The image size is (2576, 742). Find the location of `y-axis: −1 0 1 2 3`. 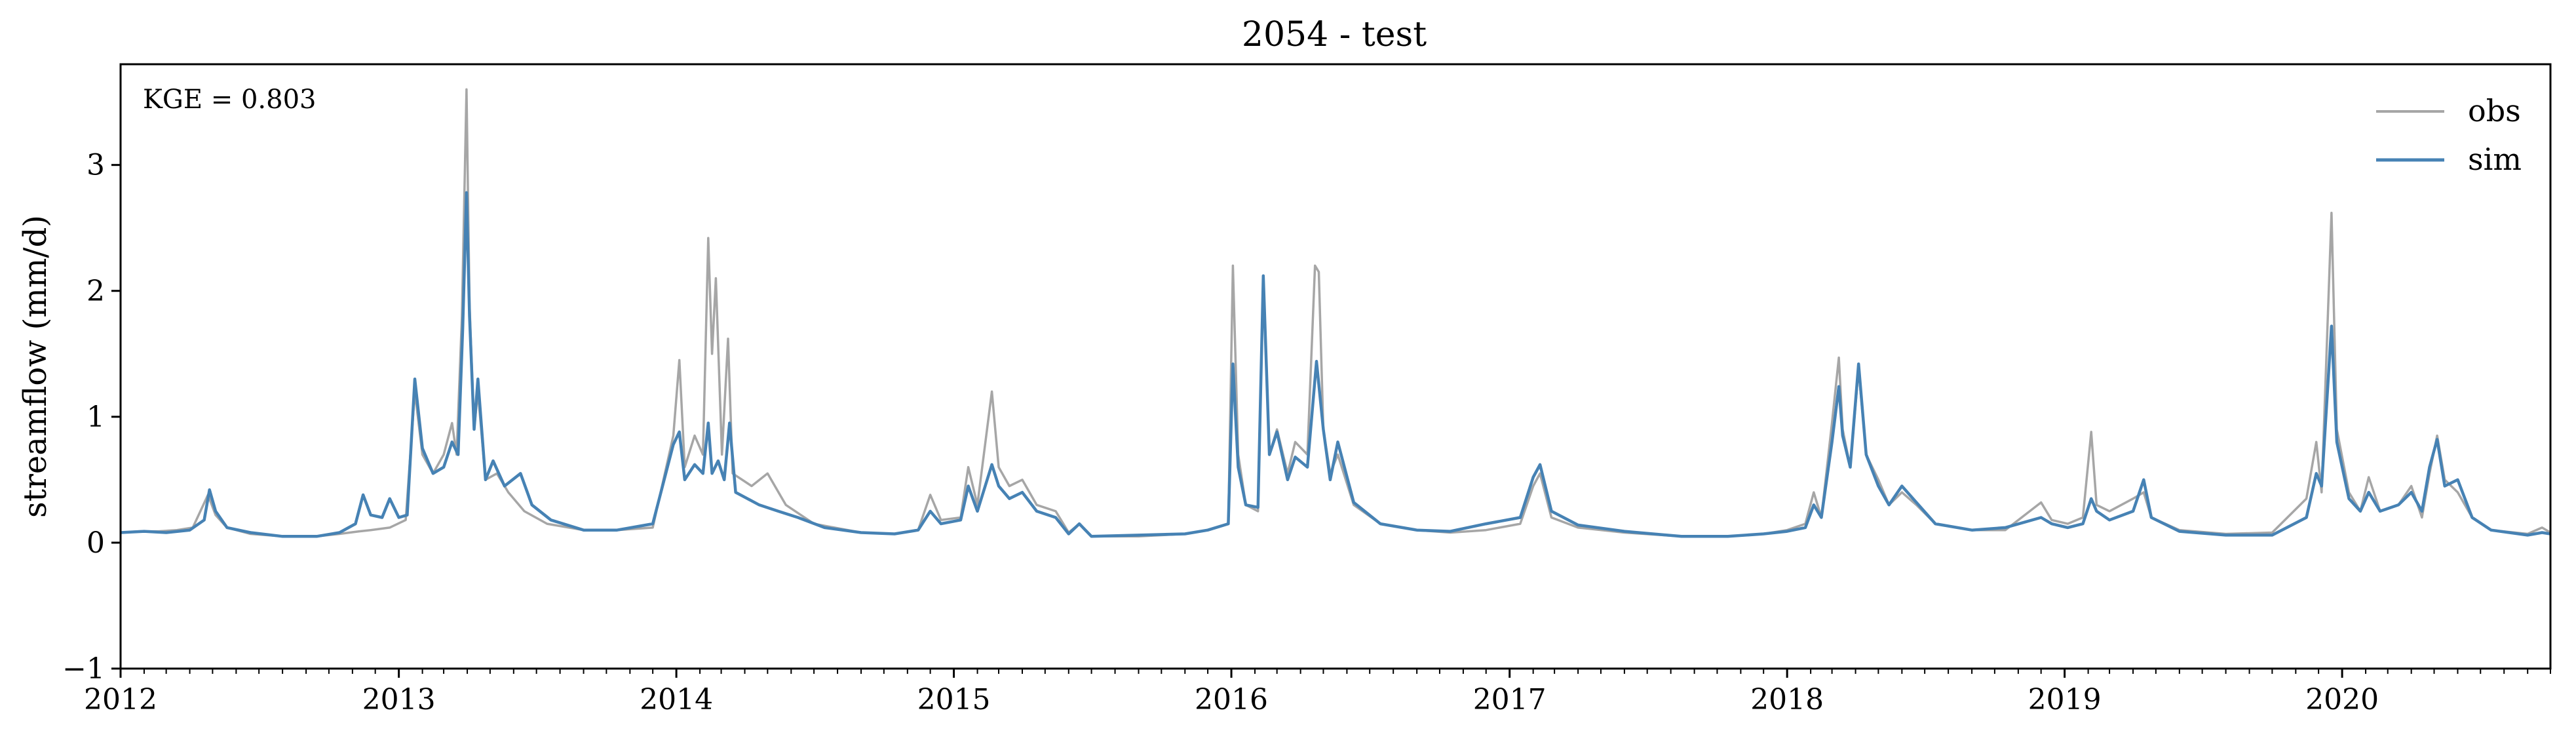

y-axis: −1 0 1 2 3 is located at coordinates (91, 417).